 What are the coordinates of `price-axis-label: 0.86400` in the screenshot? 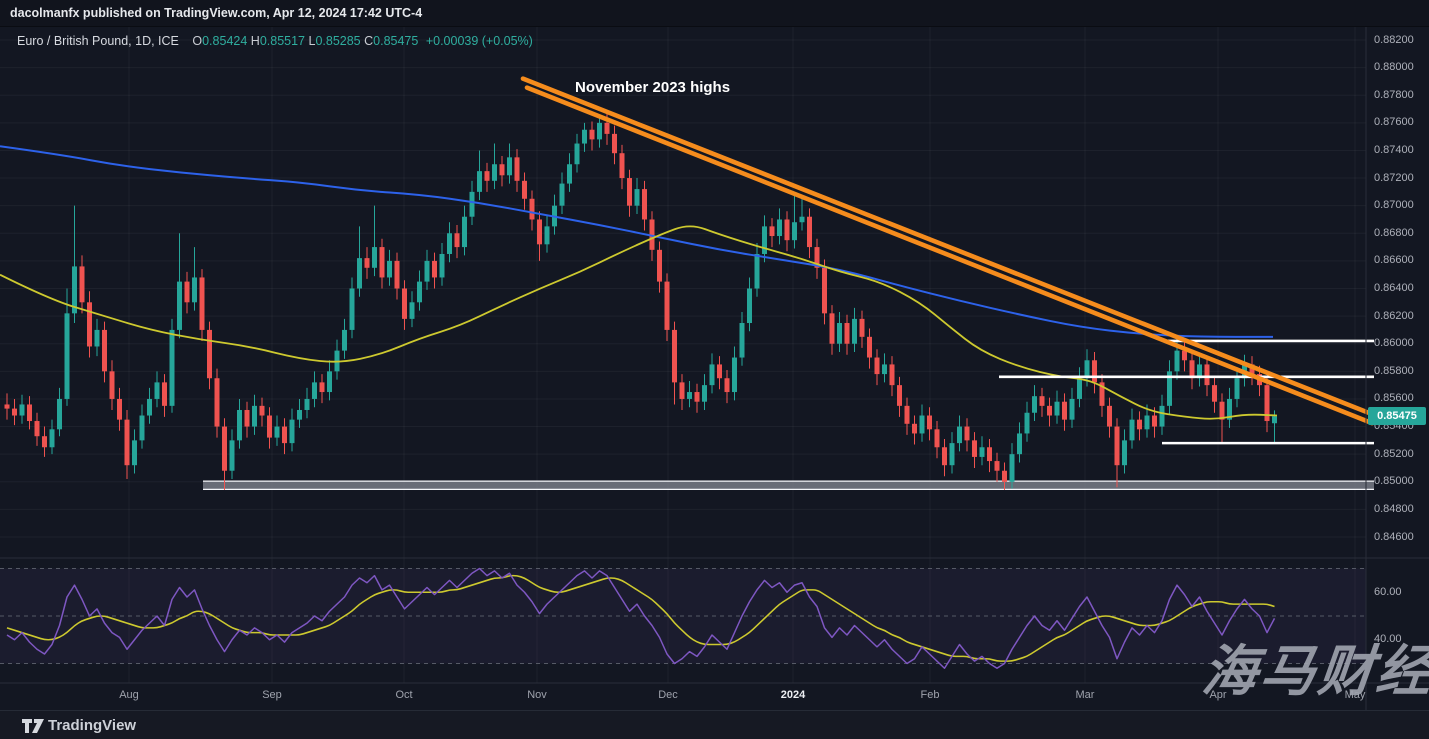 It's located at (1394, 288).